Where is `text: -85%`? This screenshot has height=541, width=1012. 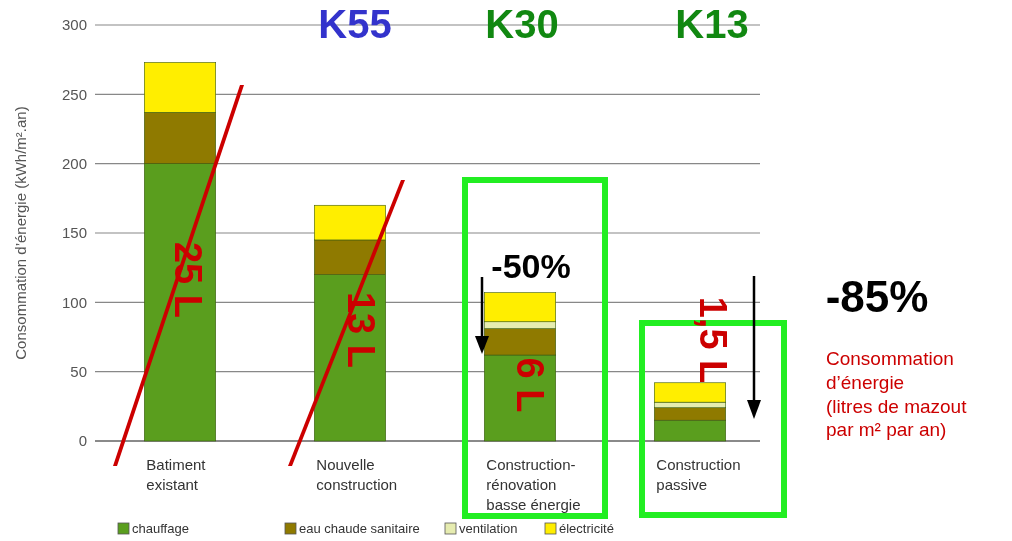 text: -85% is located at coordinates (877, 296).